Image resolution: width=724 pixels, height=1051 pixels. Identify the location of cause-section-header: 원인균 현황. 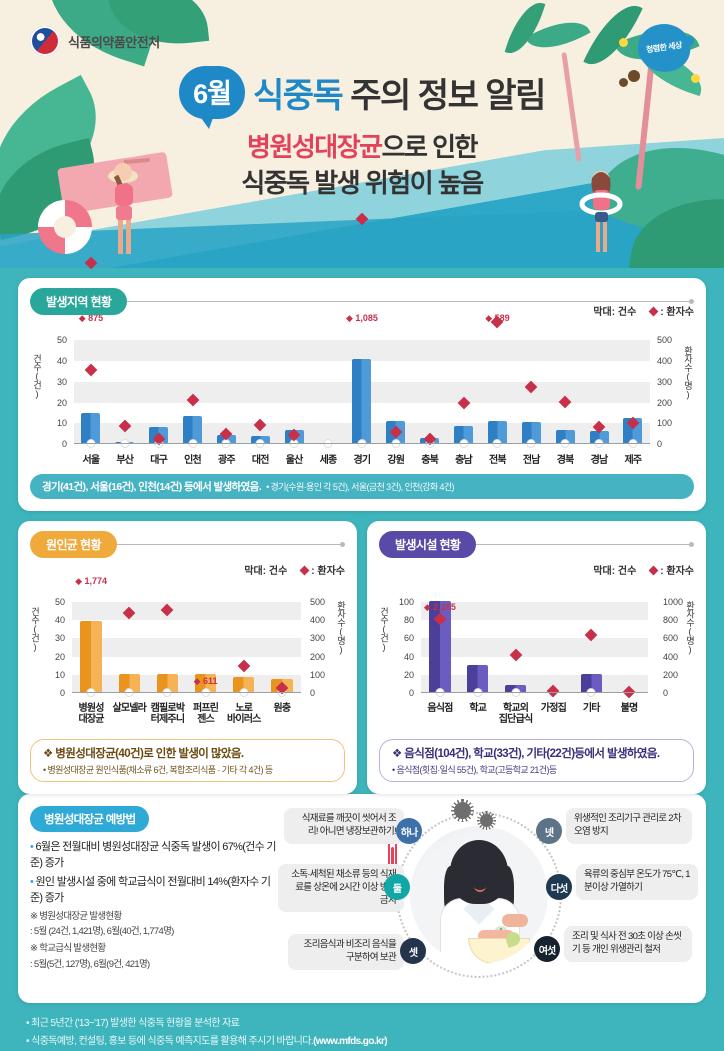
(187, 544).